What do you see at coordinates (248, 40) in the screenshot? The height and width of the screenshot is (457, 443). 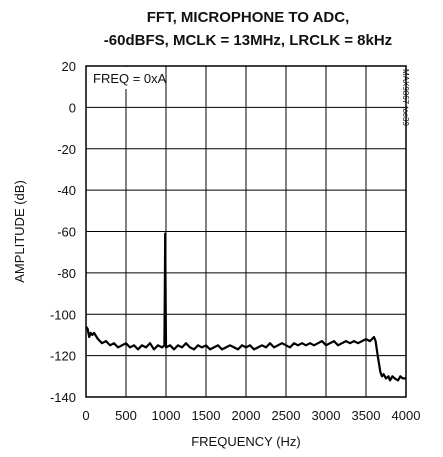 I see `chart-title-line-2: -60dBFS, MCLK = 13MHz, LRCLK = 8kHz` at bounding box center [248, 40].